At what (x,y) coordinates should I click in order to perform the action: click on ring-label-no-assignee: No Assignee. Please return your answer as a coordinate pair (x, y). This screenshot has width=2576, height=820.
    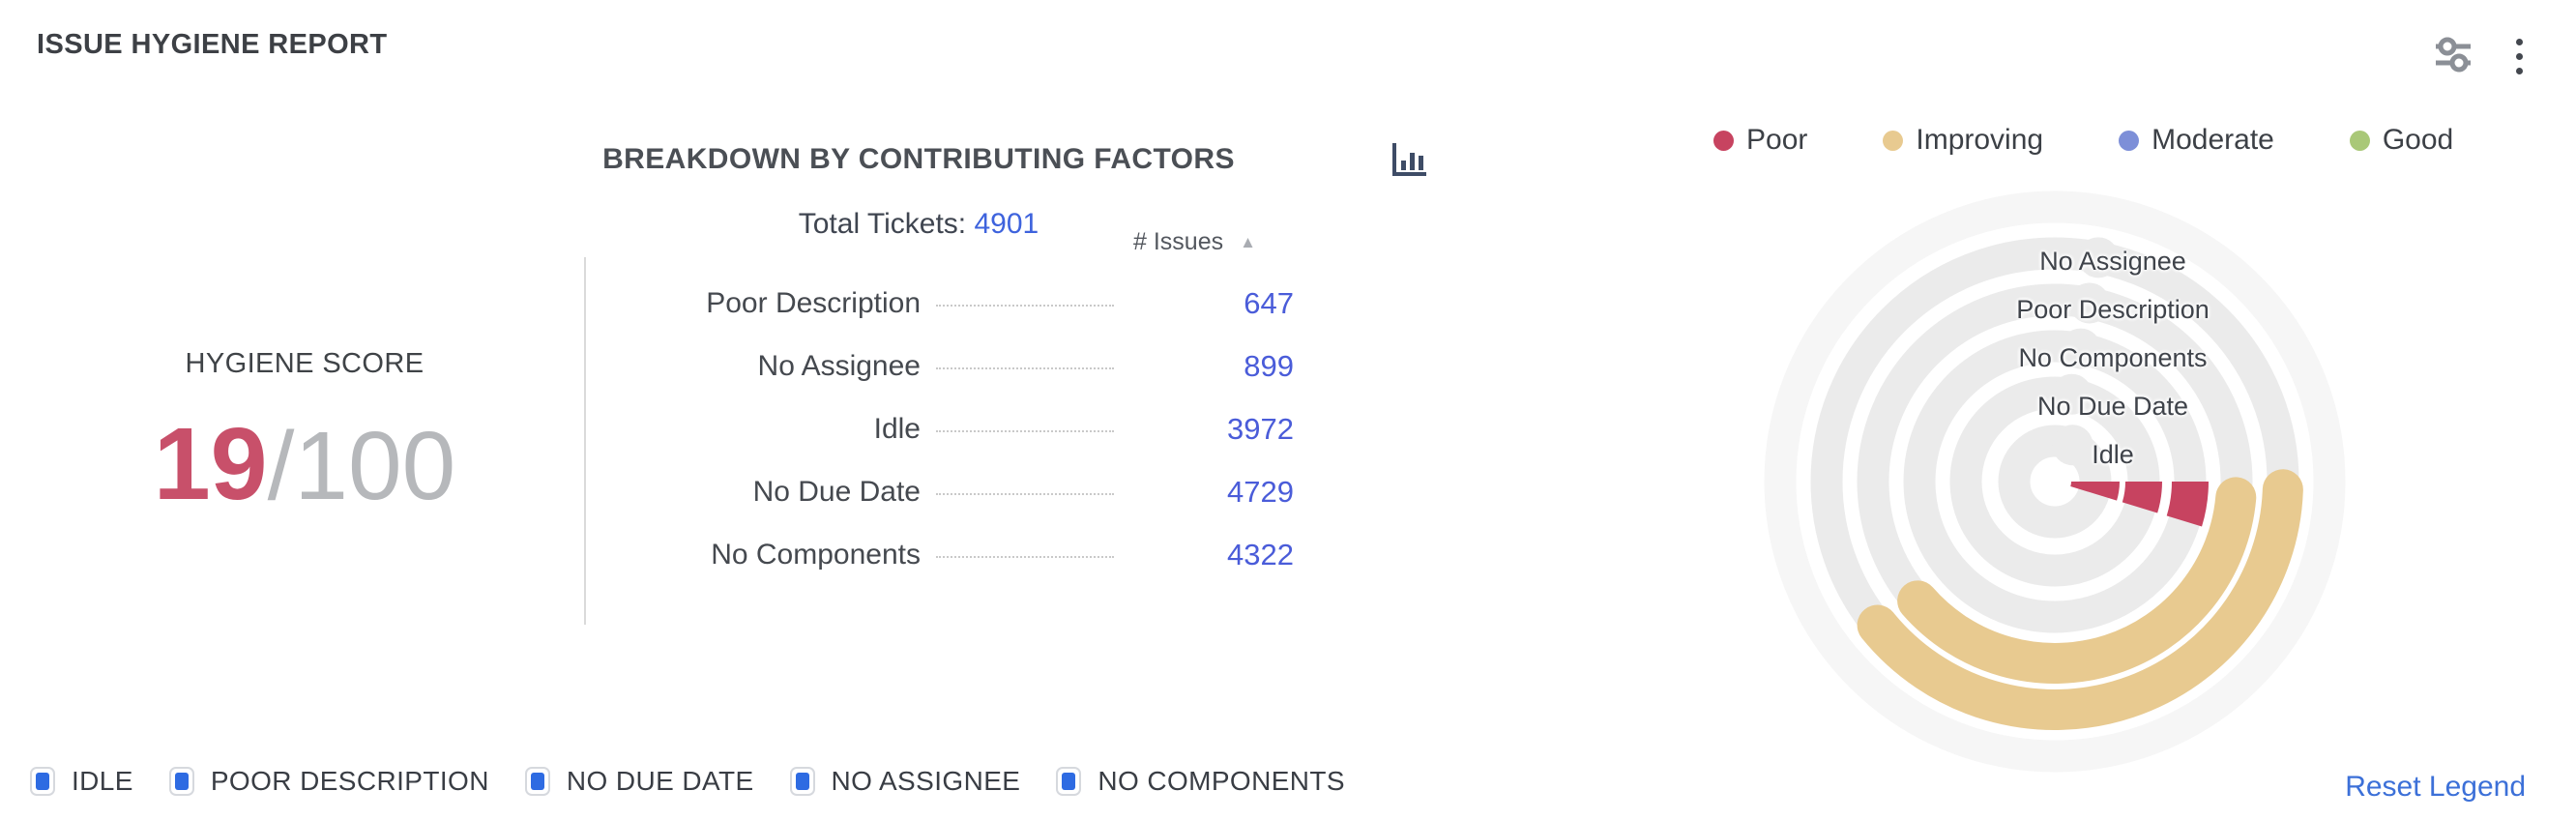
    Looking at the image, I should click on (2112, 261).